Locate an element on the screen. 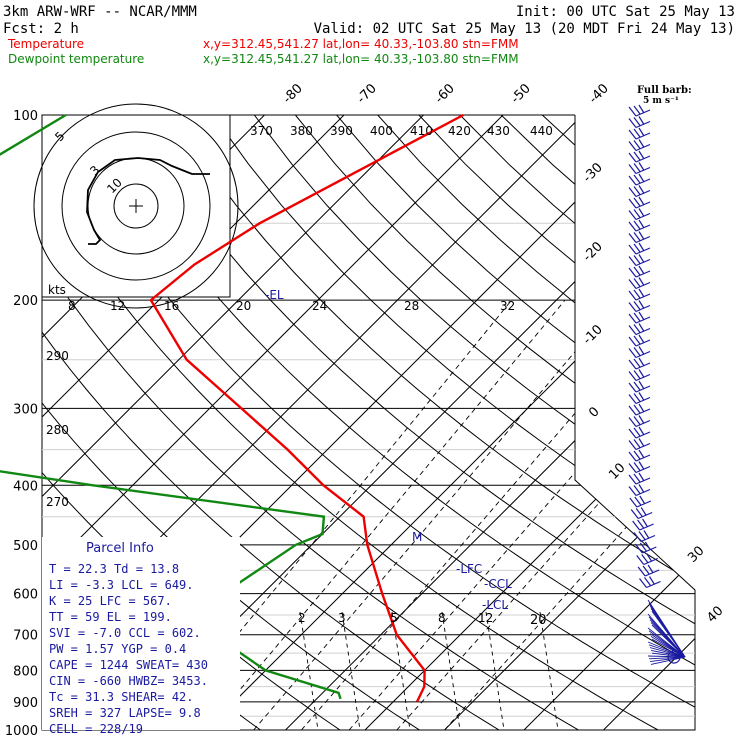 This screenshot has width=740, height=740. mixing-ratio-line is located at coordinates (309, 670).